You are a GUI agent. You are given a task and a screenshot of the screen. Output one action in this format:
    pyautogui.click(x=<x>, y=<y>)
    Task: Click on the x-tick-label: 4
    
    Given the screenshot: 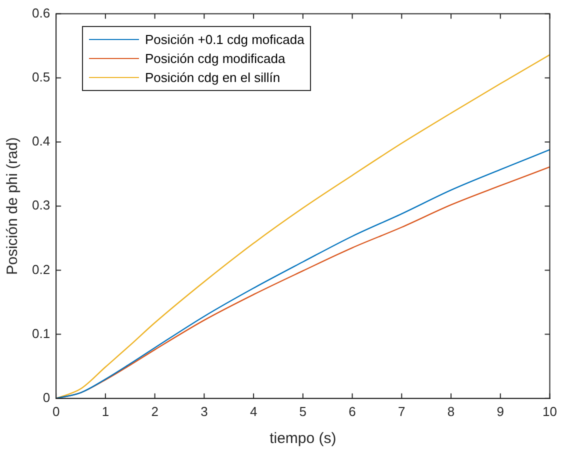 What is the action you would take?
    pyautogui.click(x=254, y=411)
    